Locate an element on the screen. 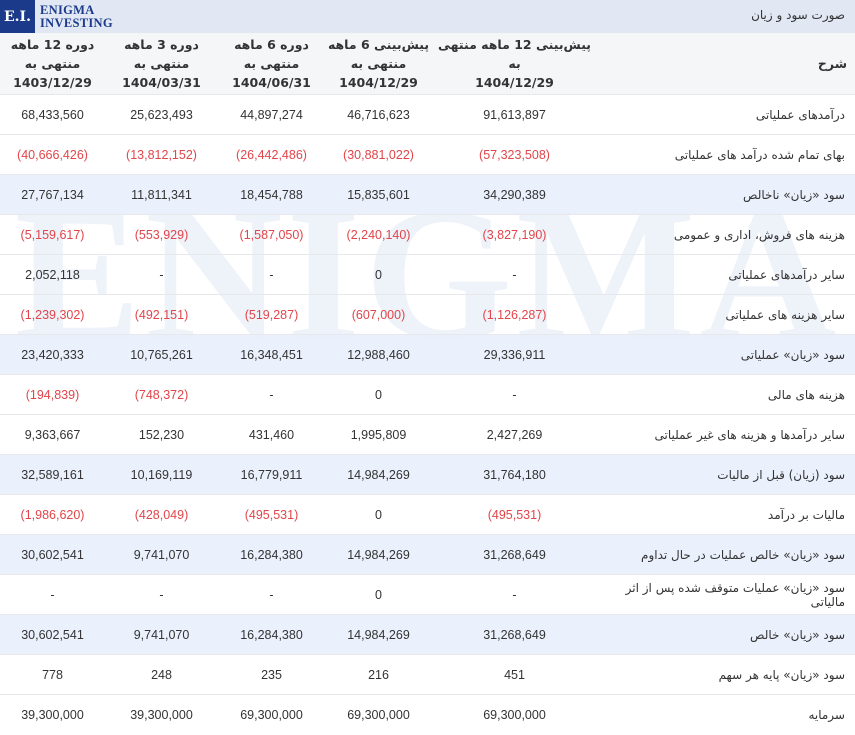  column-header-period: دوره 12 ماهه منتهی به 1403/12/29 is located at coordinates (52, 64).